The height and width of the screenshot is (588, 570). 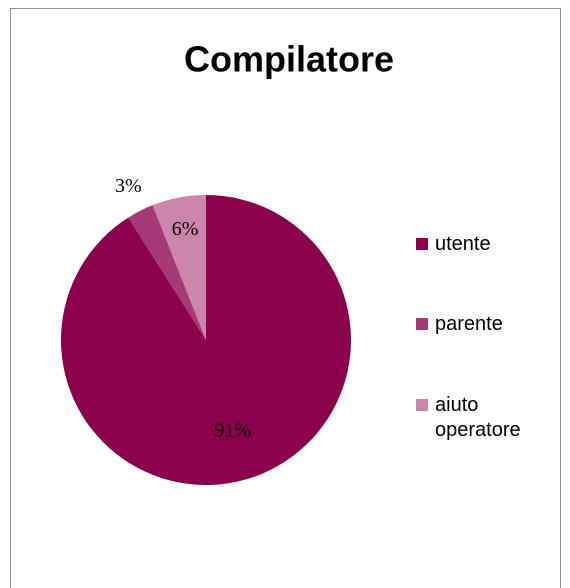 What do you see at coordinates (469, 324) in the screenshot?
I see `legend-label: parente` at bounding box center [469, 324].